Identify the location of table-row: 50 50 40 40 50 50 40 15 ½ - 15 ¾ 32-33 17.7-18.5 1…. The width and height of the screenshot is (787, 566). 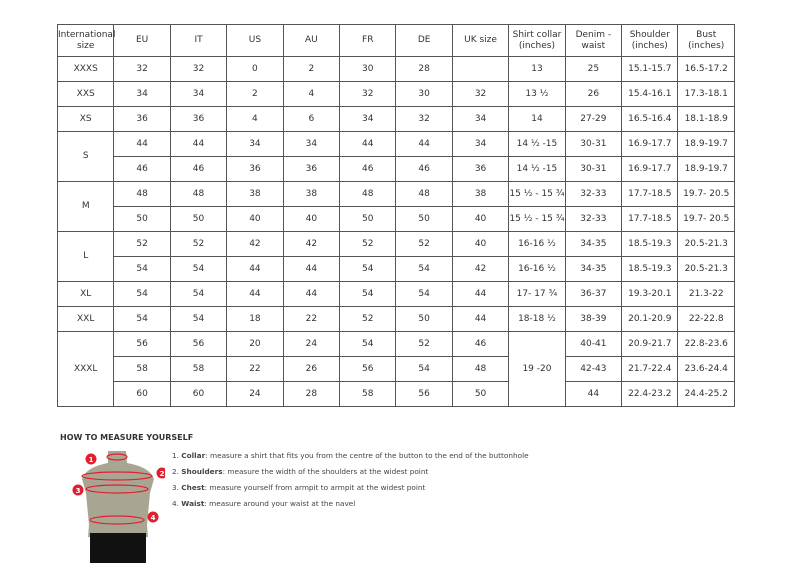
(396, 219).